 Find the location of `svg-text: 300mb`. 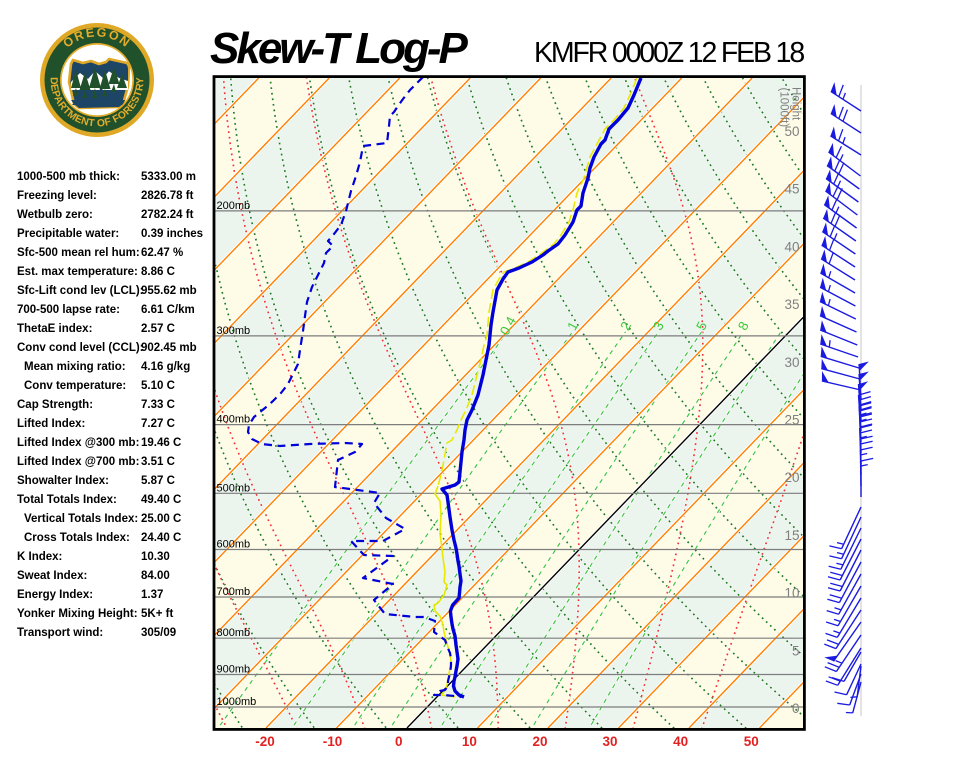

svg-text: 300mb is located at coordinates (234, 331).